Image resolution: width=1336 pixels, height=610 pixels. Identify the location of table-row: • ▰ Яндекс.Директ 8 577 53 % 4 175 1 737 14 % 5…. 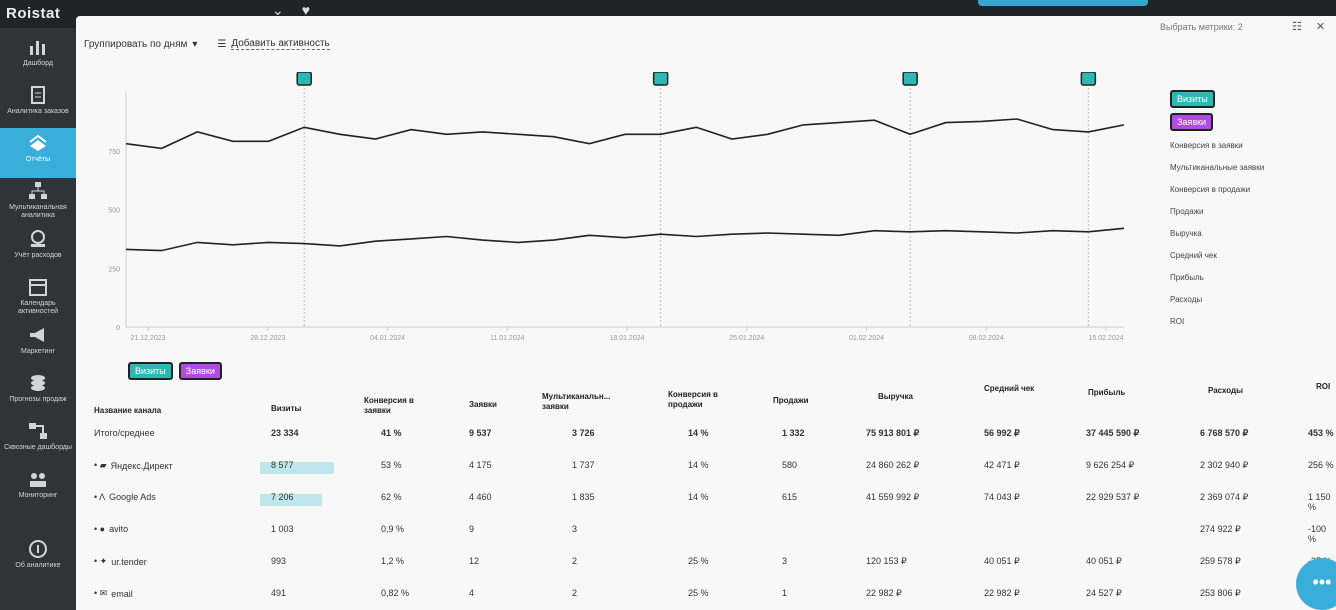
(706, 474).